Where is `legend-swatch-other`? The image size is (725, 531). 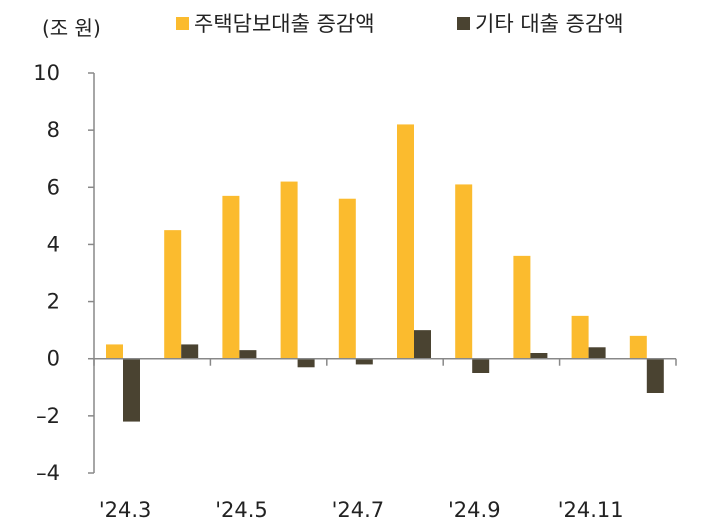
legend-swatch-other is located at coordinates (463, 23).